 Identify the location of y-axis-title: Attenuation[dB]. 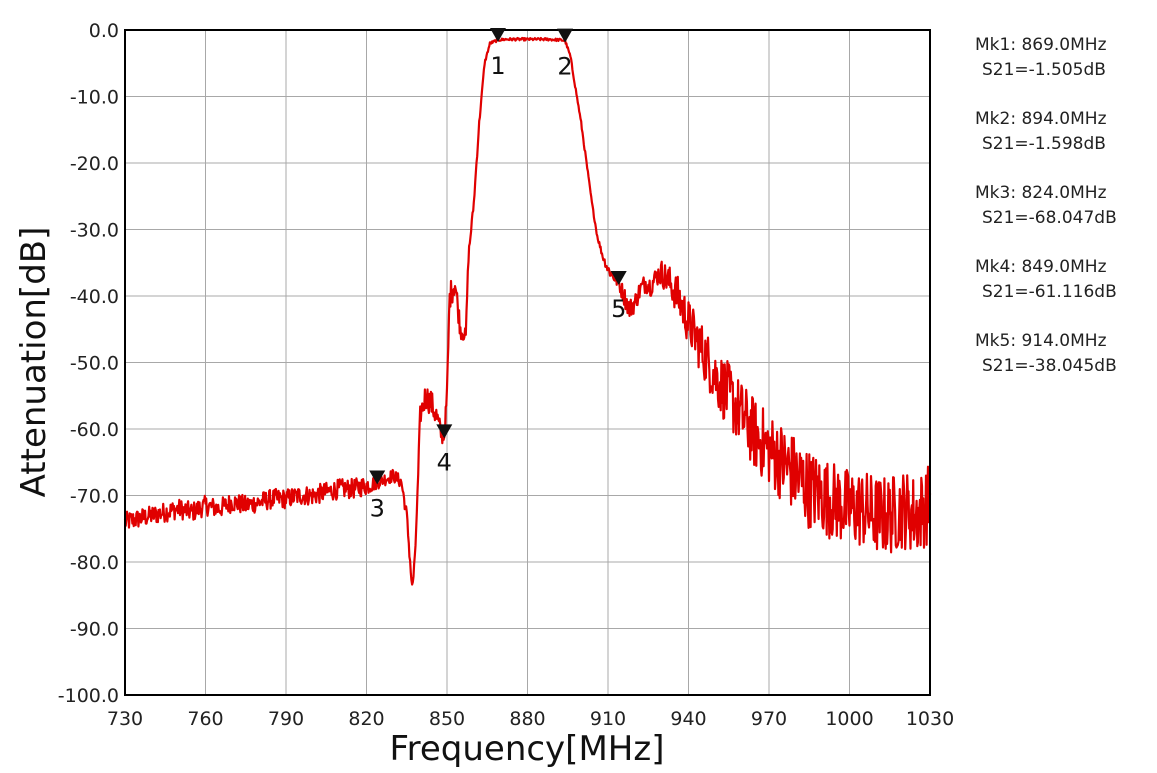
(34, 362).